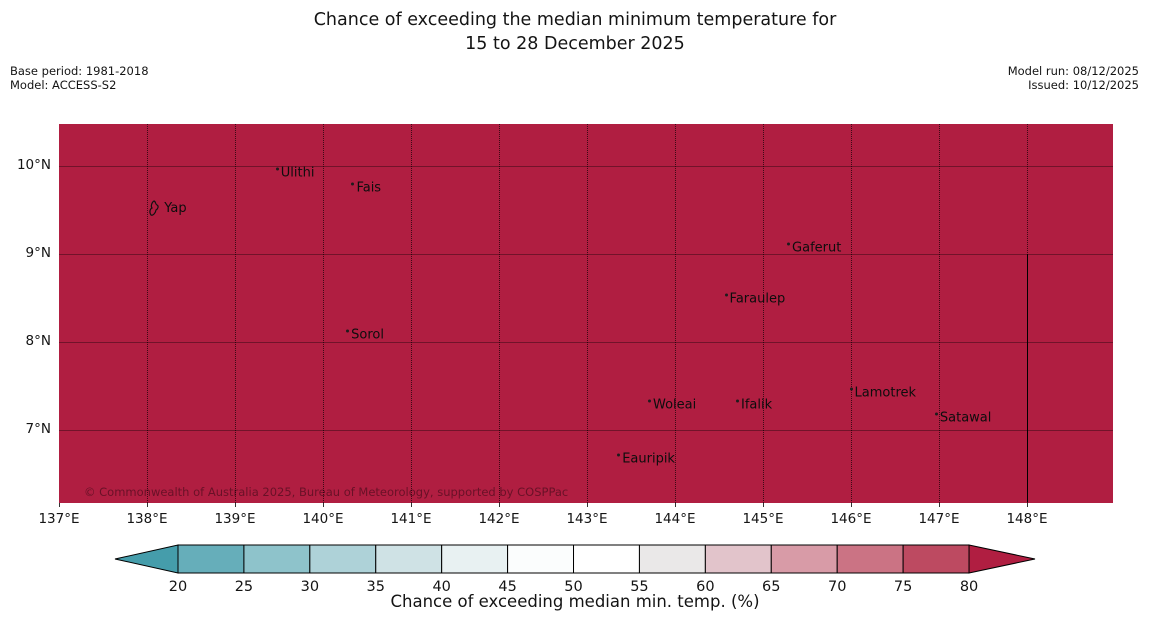 The width and height of the screenshot is (1150, 644). I want to click on longitude-tick-label: 139°E, so click(235, 519).